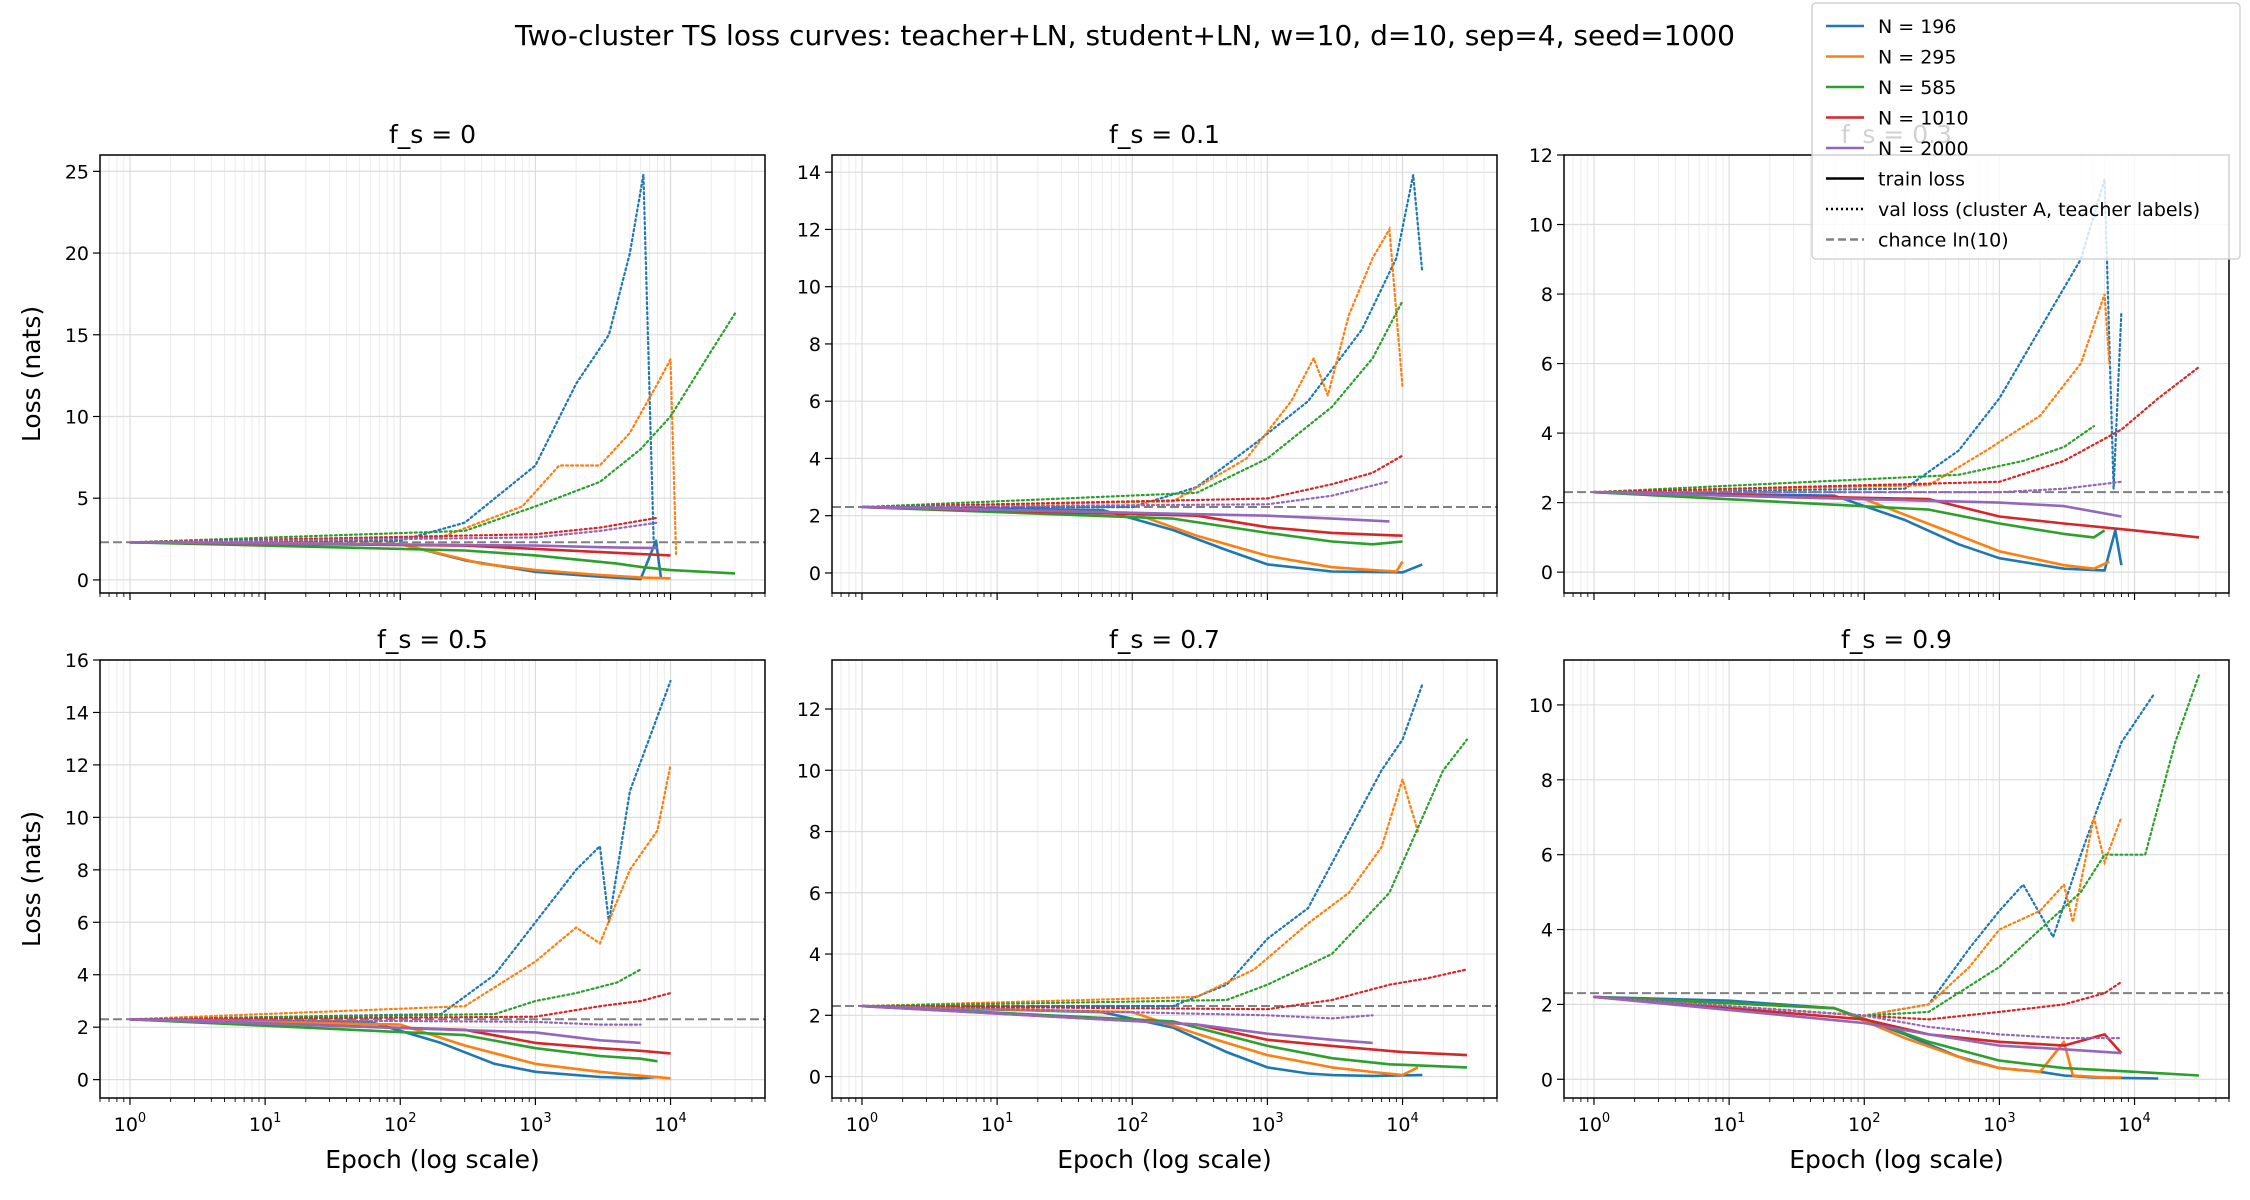 The width and height of the screenshot is (2250, 1200). Describe the element at coordinates (1917, 58) in the screenshot. I see `legend-label: N = 295` at that location.